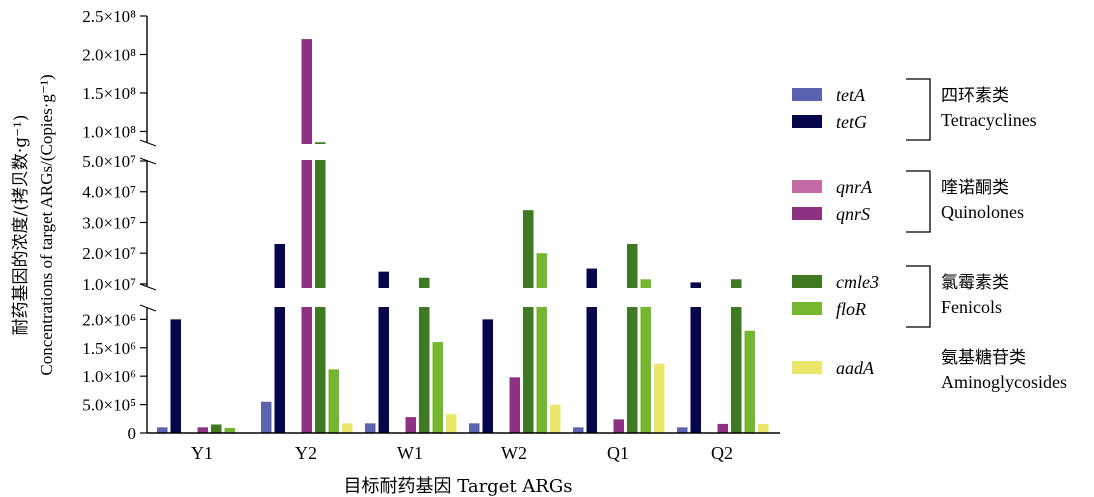  What do you see at coordinates (528, 321) in the screenshot?
I see `bar-cmle3-W2` at bounding box center [528, 321].